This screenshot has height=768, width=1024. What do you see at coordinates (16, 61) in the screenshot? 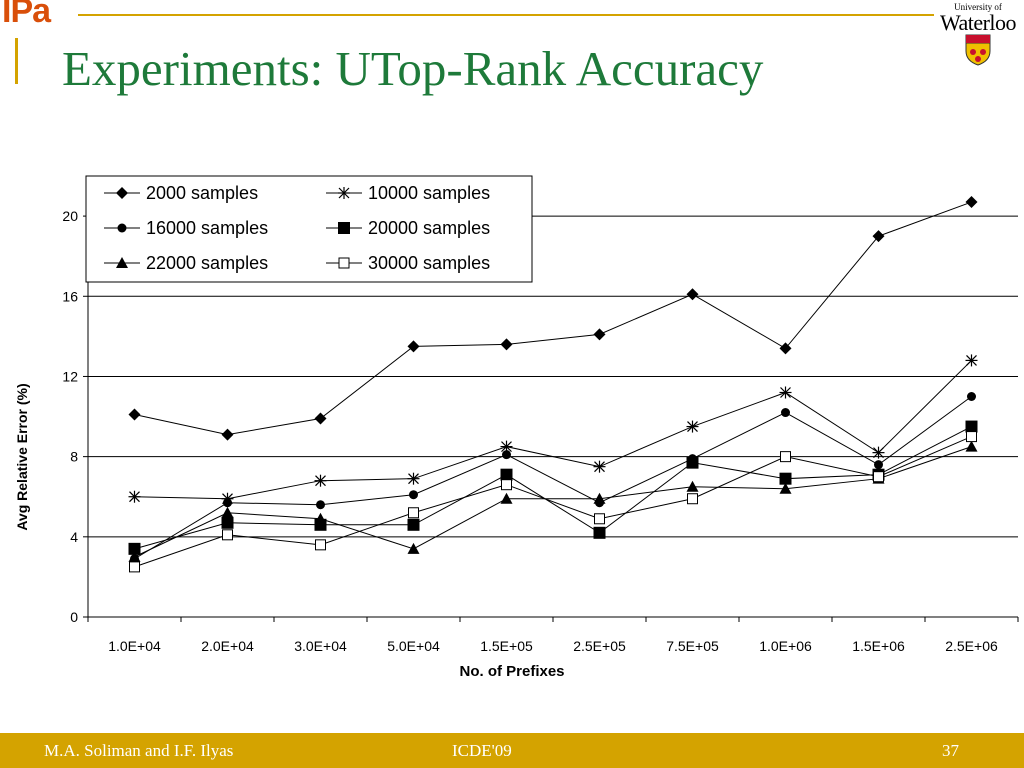
I see `header-vertical-rule` at bounding box center [16, 61].